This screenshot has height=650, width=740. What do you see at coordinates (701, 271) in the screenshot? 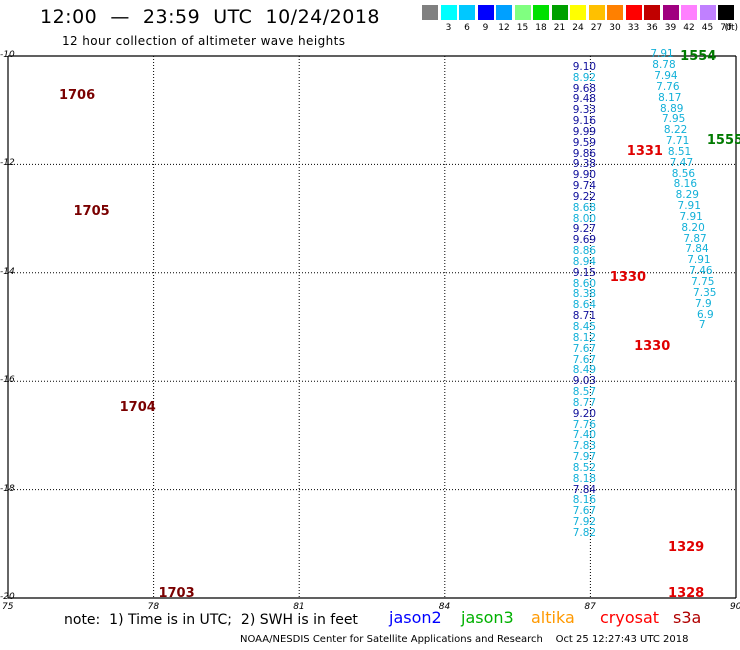
I see `wave-height-value: 7.46` at bounding box center [701, 271].